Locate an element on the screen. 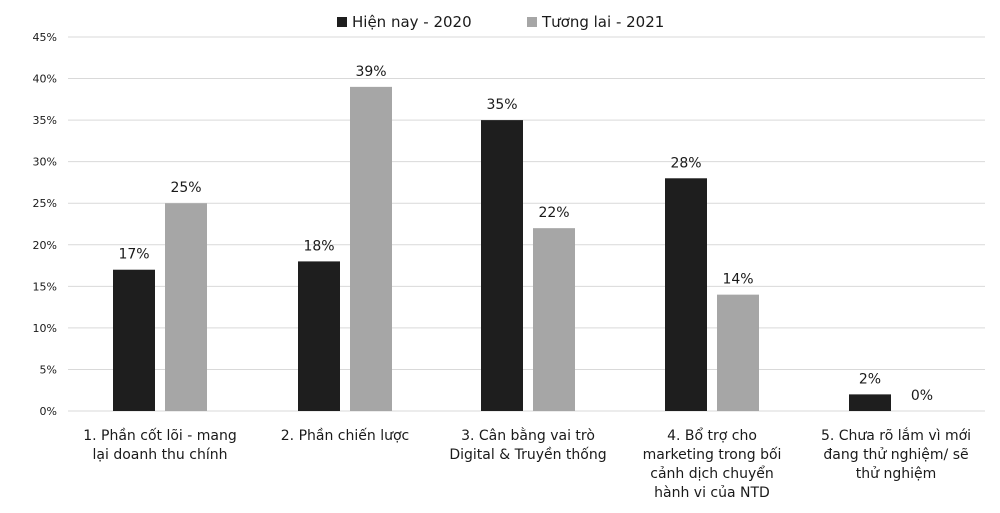 Image resolution: width=1000 pixels, height=513 pixels. y-tick-label: 20% is located at coordinates (45, 245).